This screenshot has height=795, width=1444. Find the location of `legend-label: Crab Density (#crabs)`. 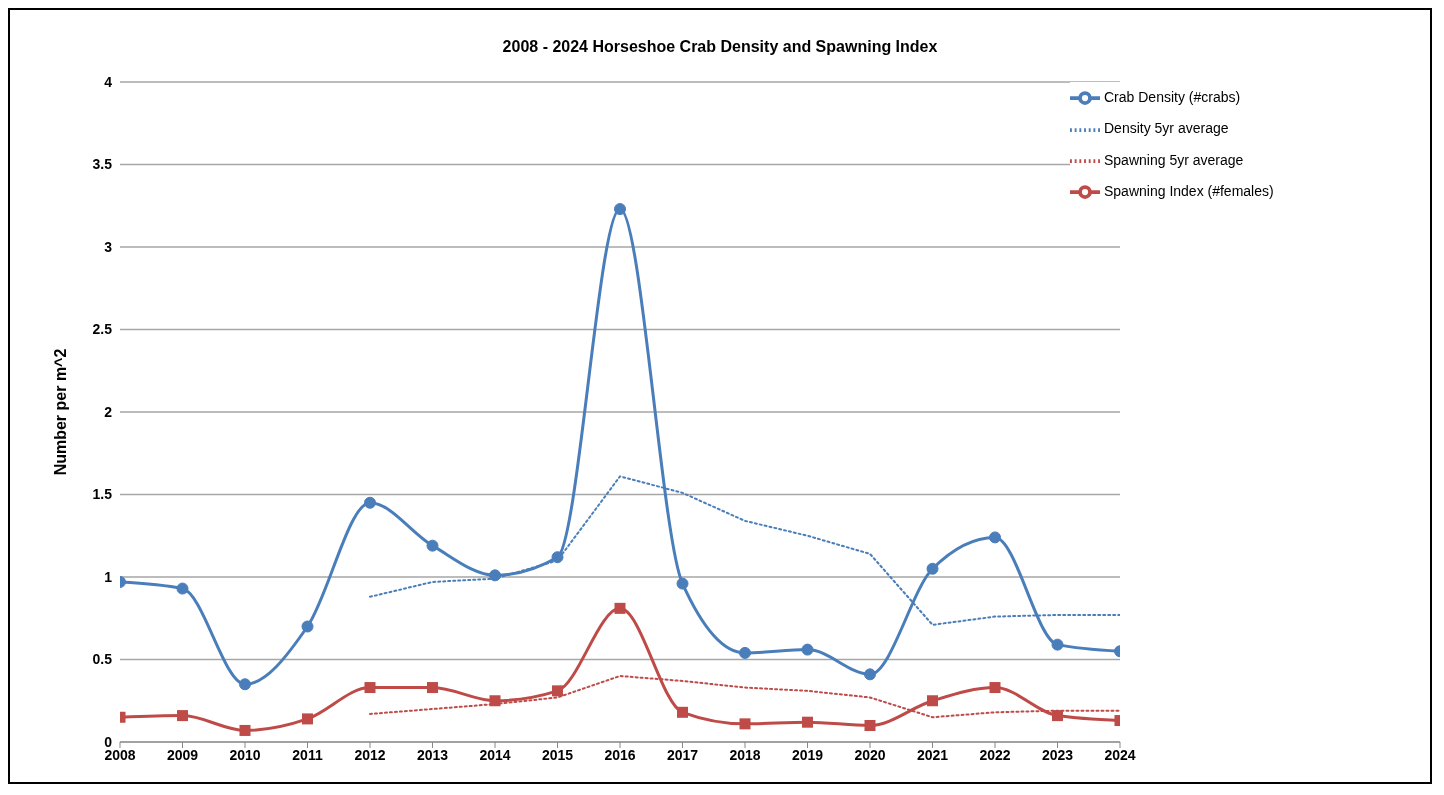

legend-label: Crab Density (#crabs) is located at coordinates (1172, 97).